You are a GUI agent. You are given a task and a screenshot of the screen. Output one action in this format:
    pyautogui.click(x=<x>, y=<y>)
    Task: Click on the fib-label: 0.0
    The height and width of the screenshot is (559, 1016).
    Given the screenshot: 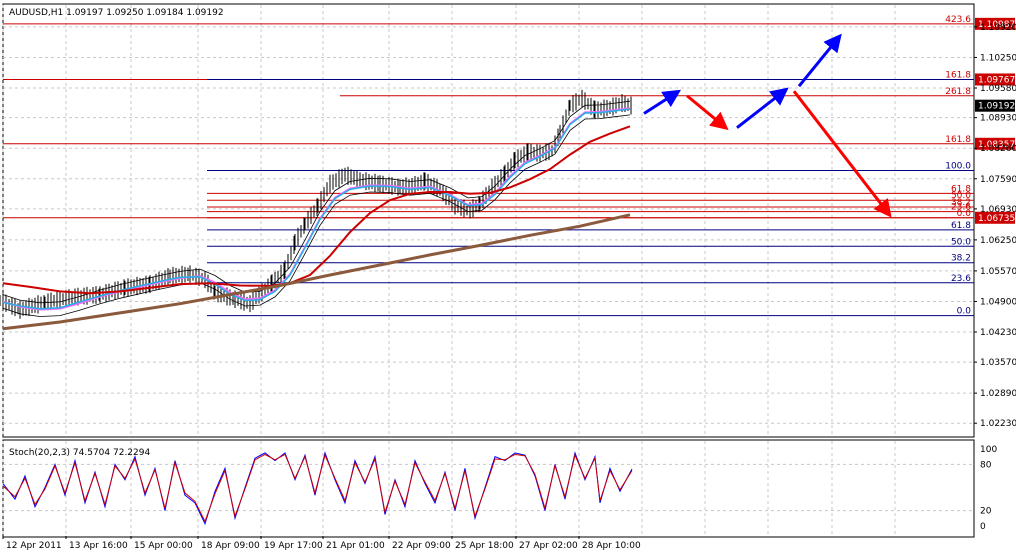 What is the action you would take?
    pyautogui.click(x=964, y=312)
    